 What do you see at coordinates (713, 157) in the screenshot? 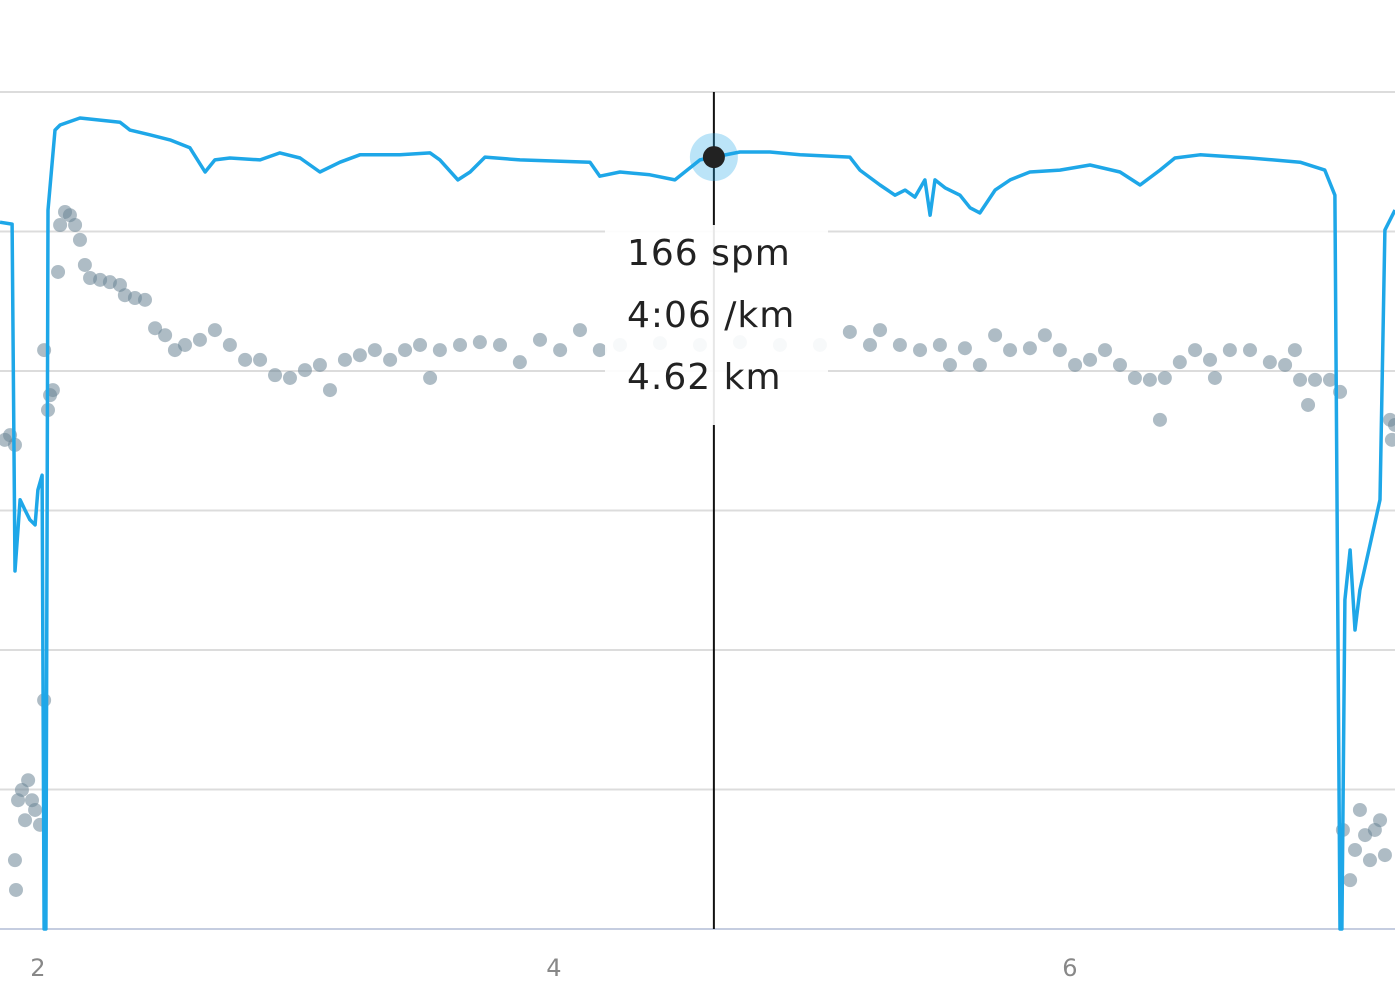
I see `cursor-dot` at bounding box center [713, 157].